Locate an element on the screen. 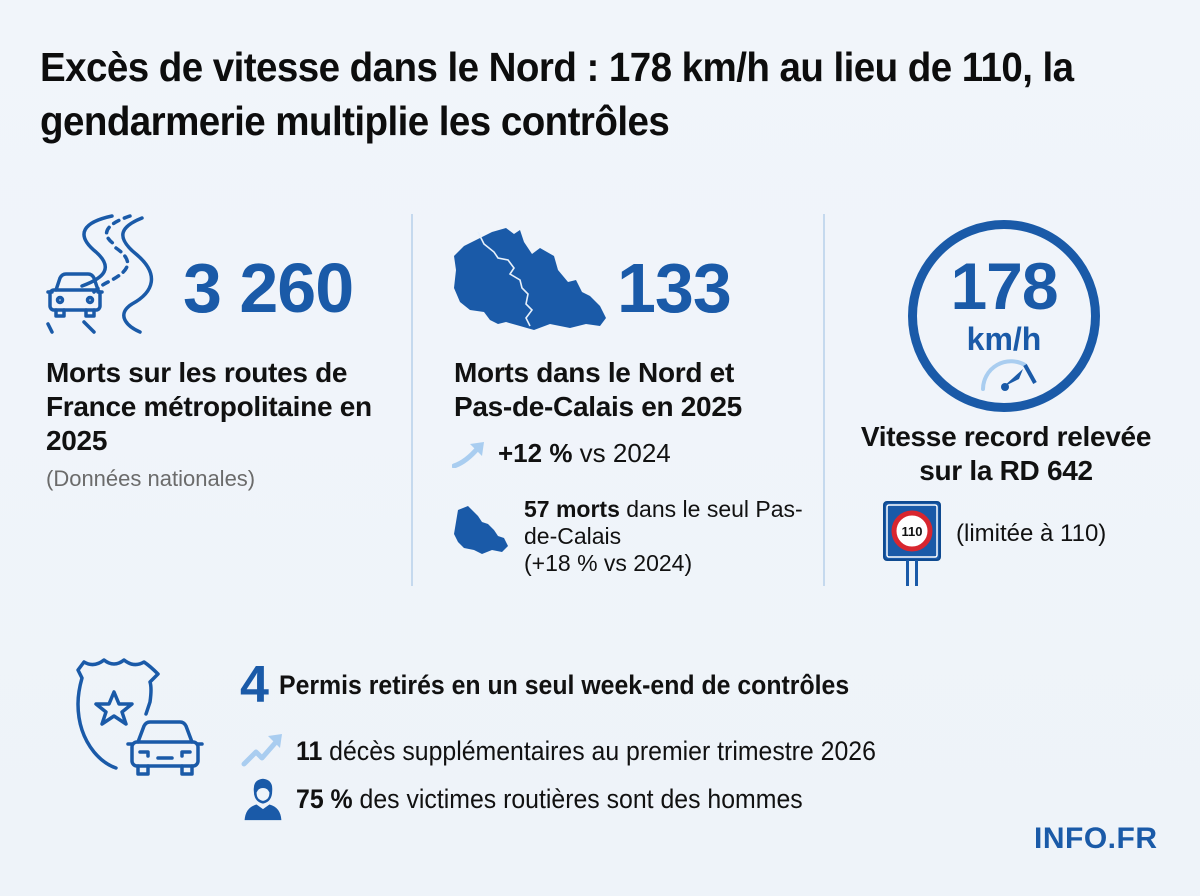 This screenshot has width=1200, height=896. pdc-deaths-value: 57 morts is located at coordinates (572, 509).